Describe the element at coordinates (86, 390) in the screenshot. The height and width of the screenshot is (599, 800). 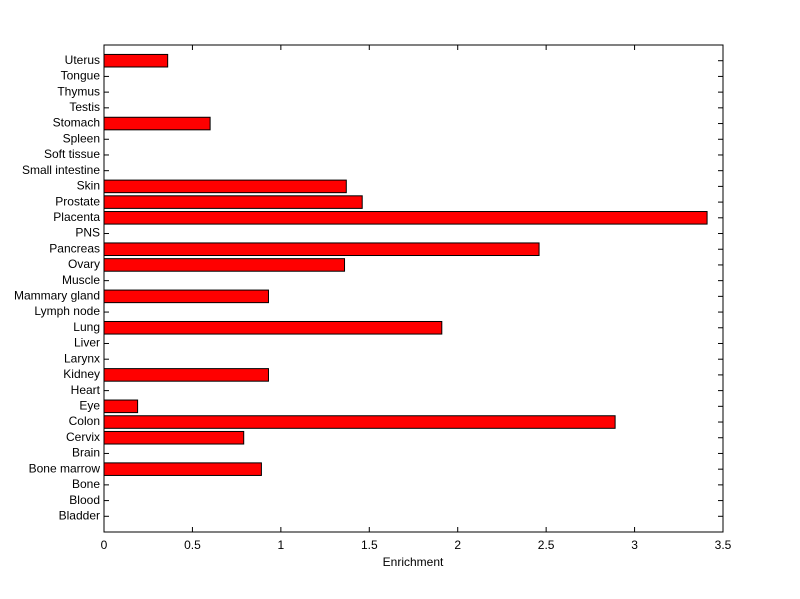
I see `y-tick-label: Heart` at that location.